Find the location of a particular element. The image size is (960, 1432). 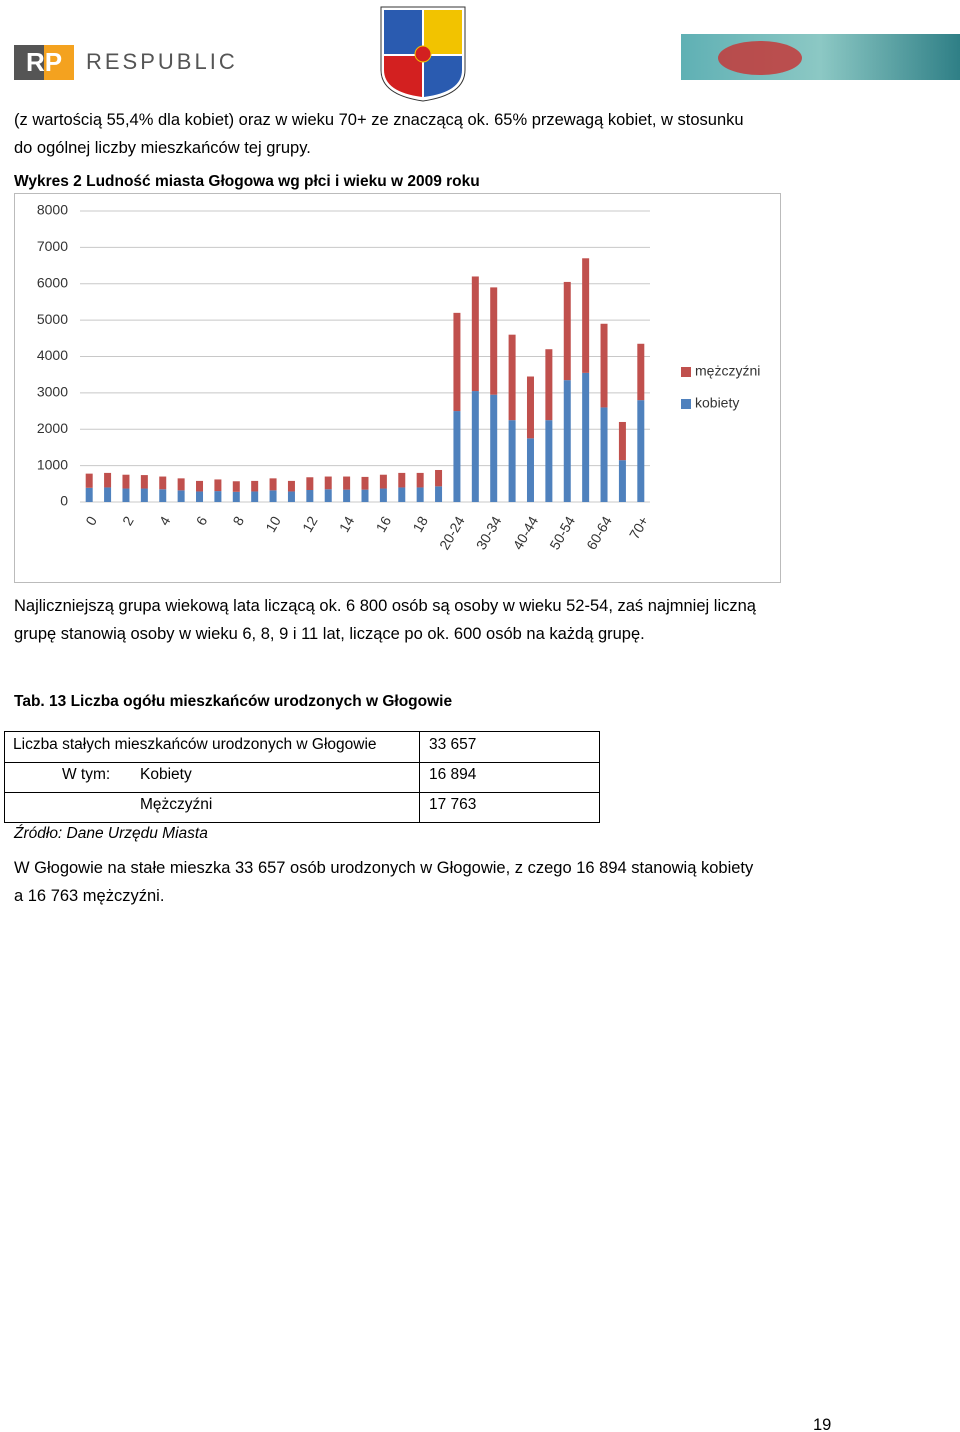

table-cell: W tym: is located at coordinates (86, 774).